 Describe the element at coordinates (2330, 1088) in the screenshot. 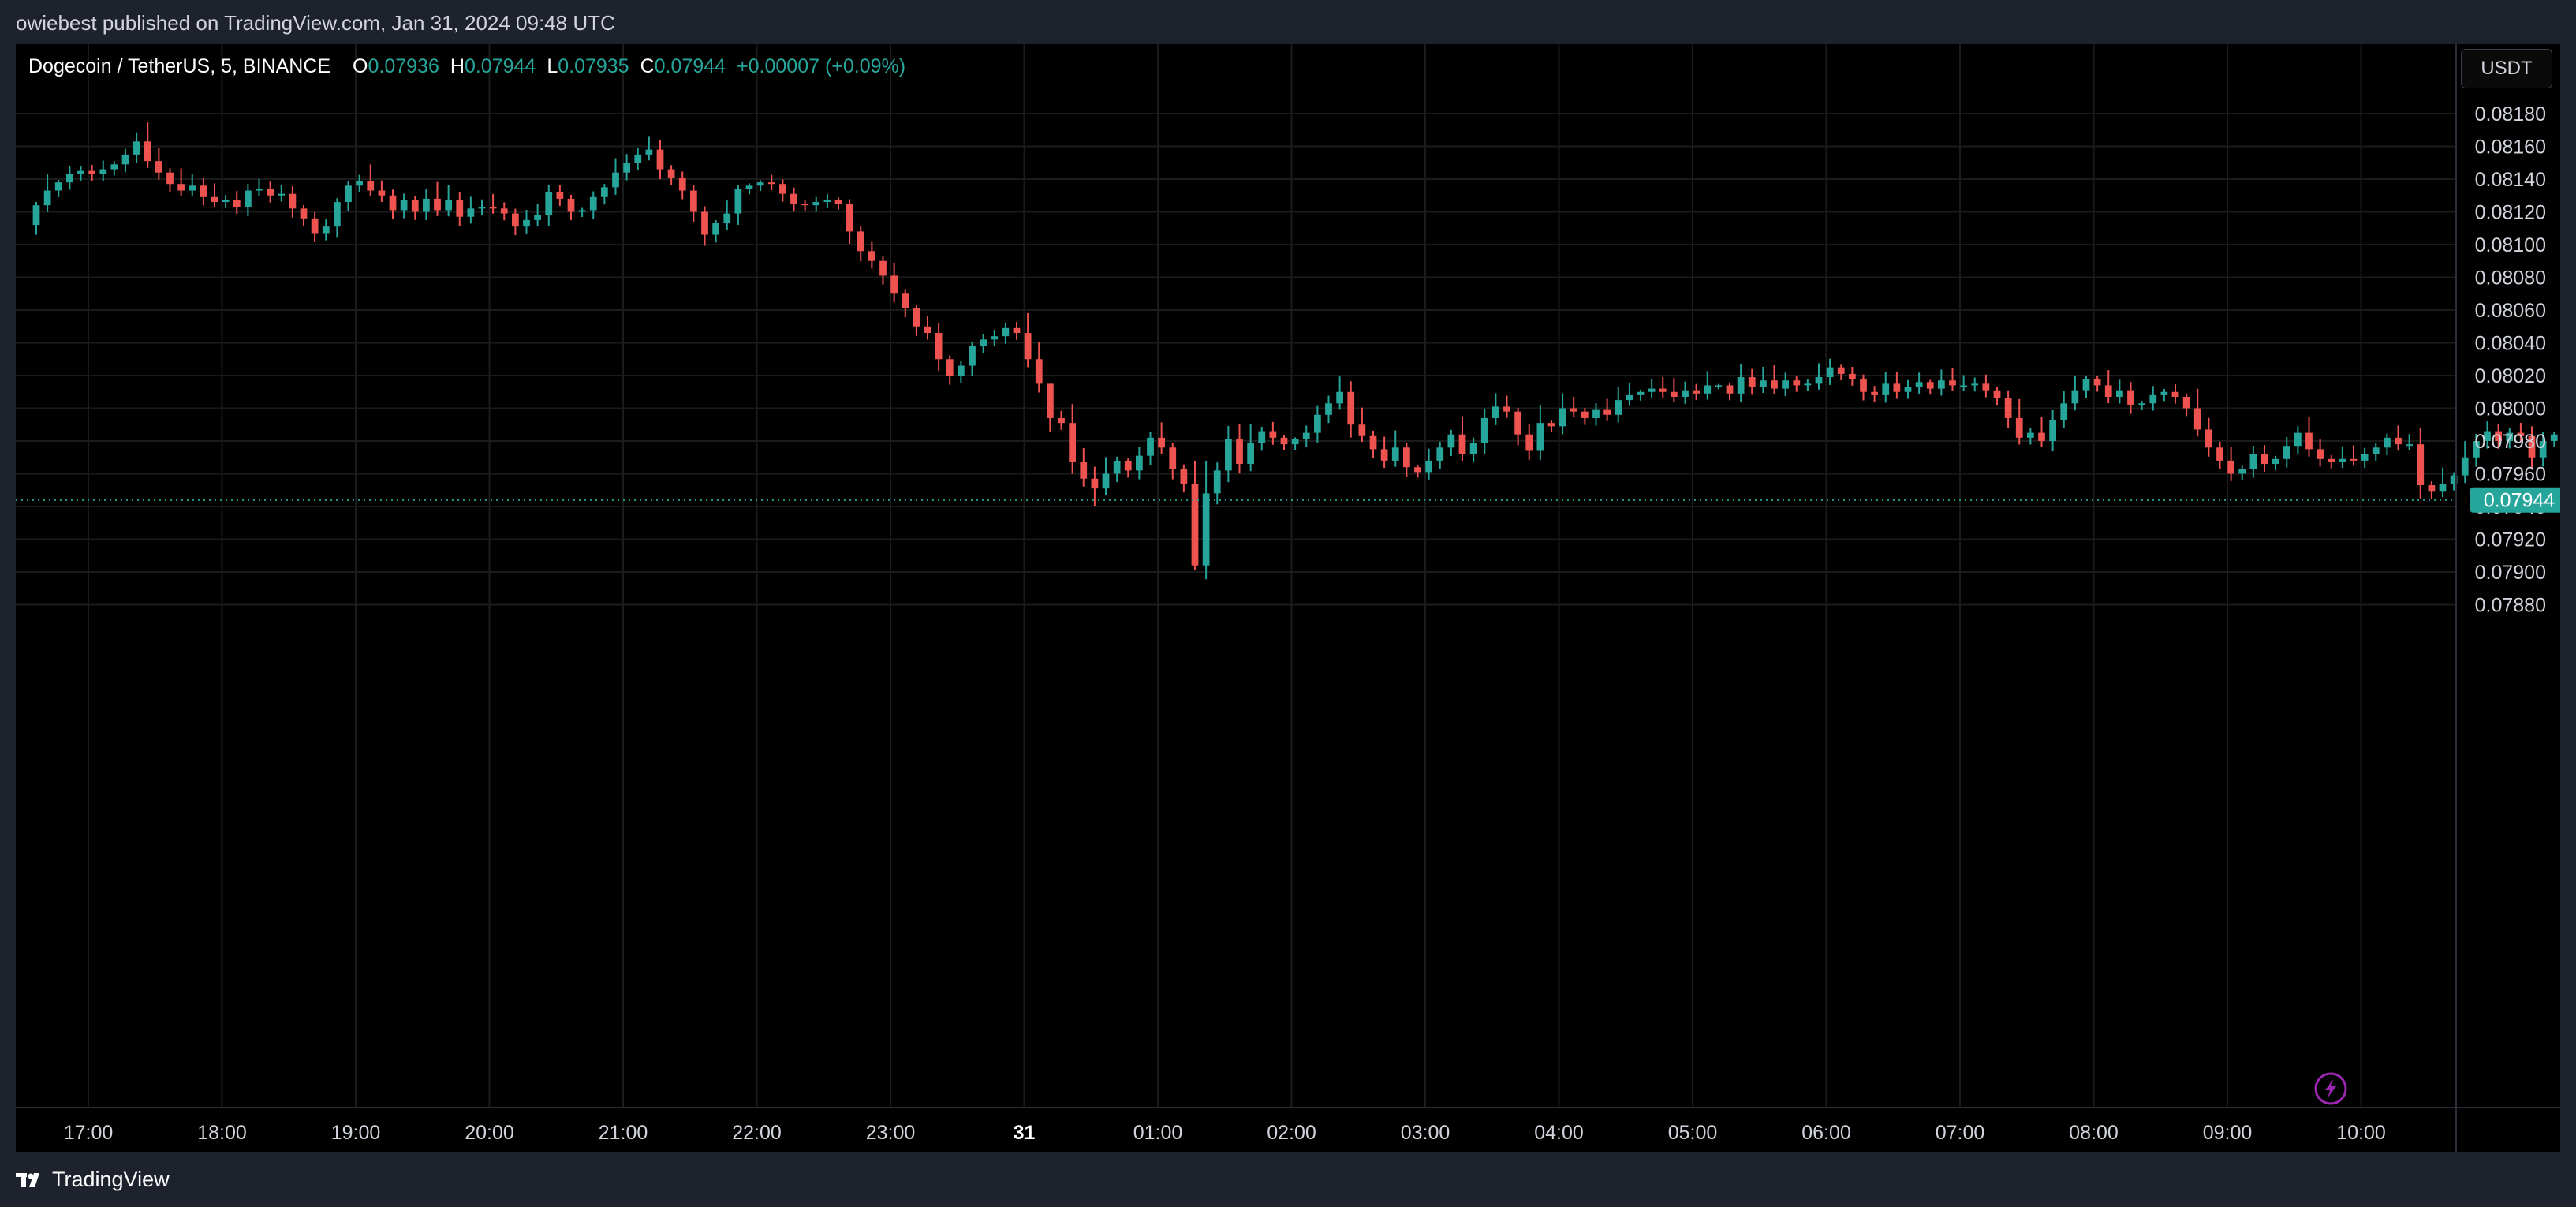

I see `lightning-bolt-icon` at that location.